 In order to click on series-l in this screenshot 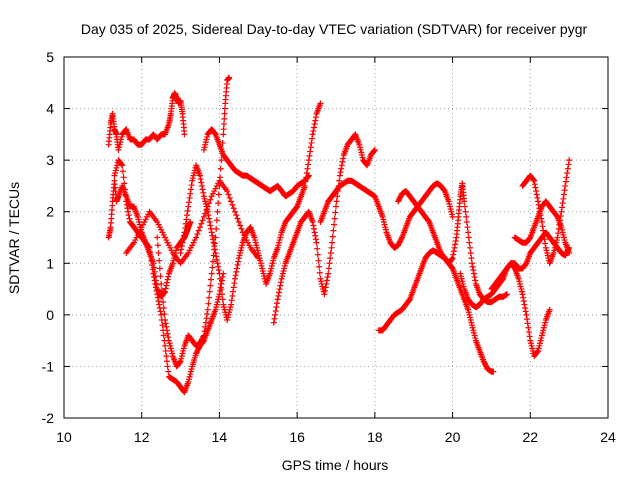, I will do `click(546, 212)`.